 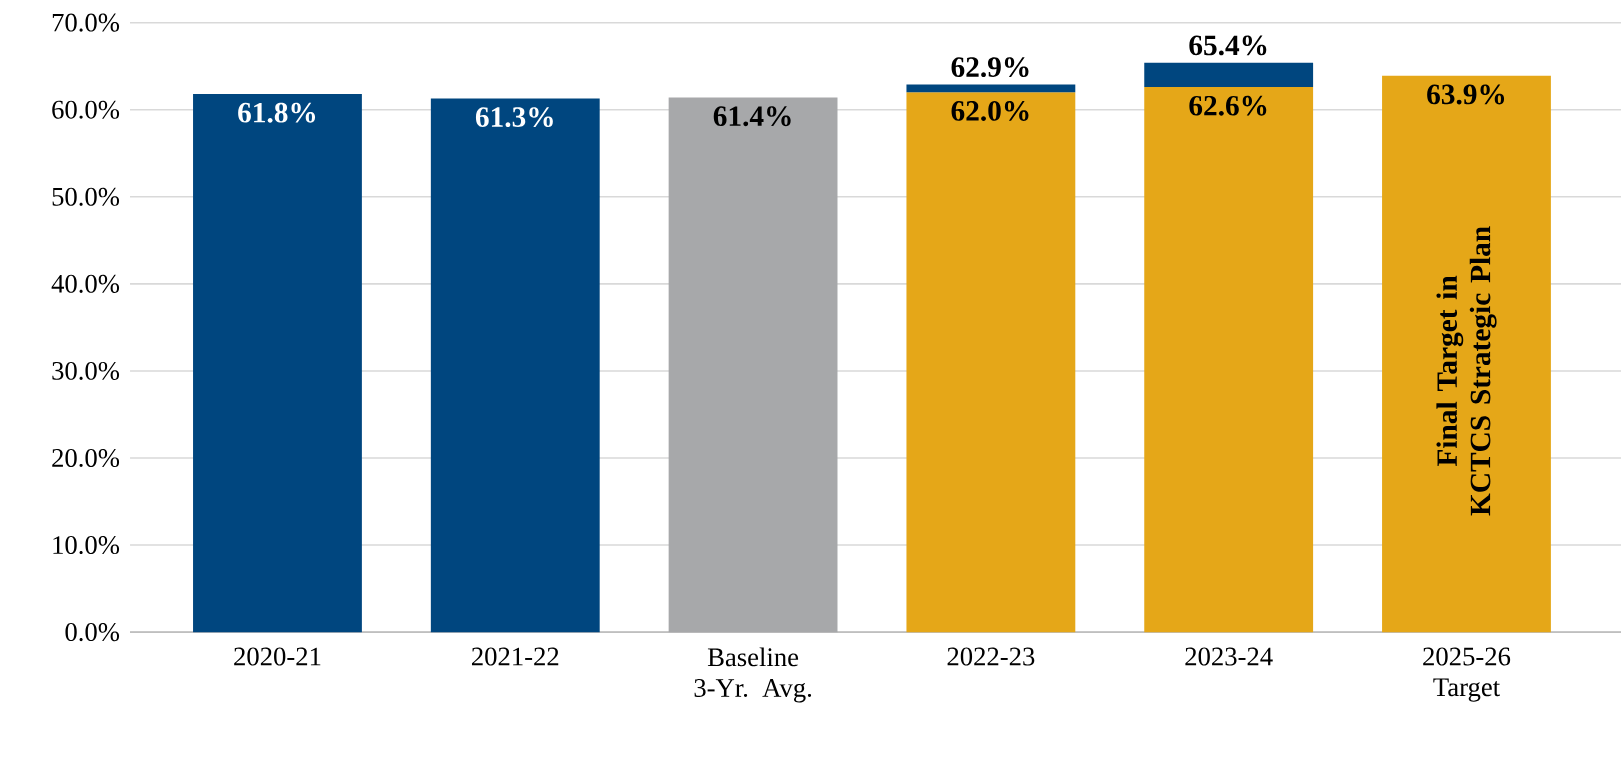 What do you see at coordinates (86, 370) in the screenshot?
I see `y-tick-label: 30.0%` at bounding box center [86, 370].